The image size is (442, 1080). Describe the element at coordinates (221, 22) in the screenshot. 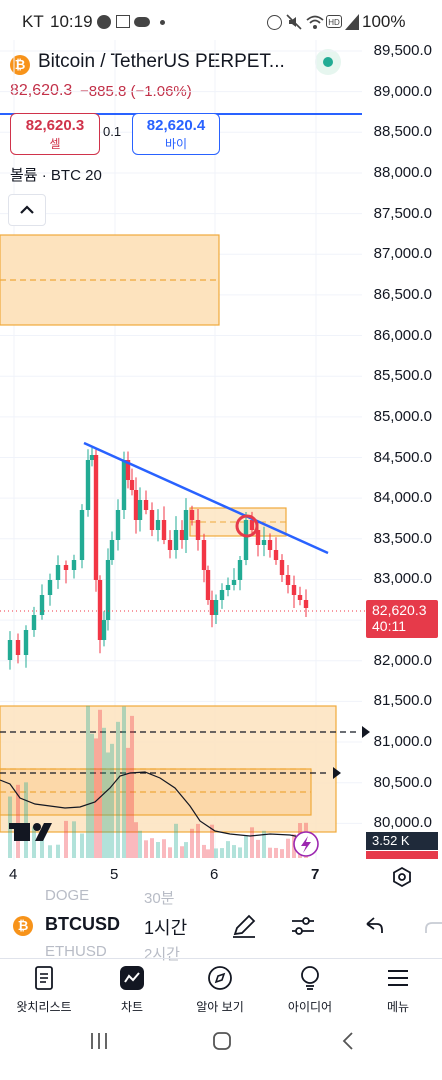

I see `status-bar: KT 10:19 HD 100%` at that location.